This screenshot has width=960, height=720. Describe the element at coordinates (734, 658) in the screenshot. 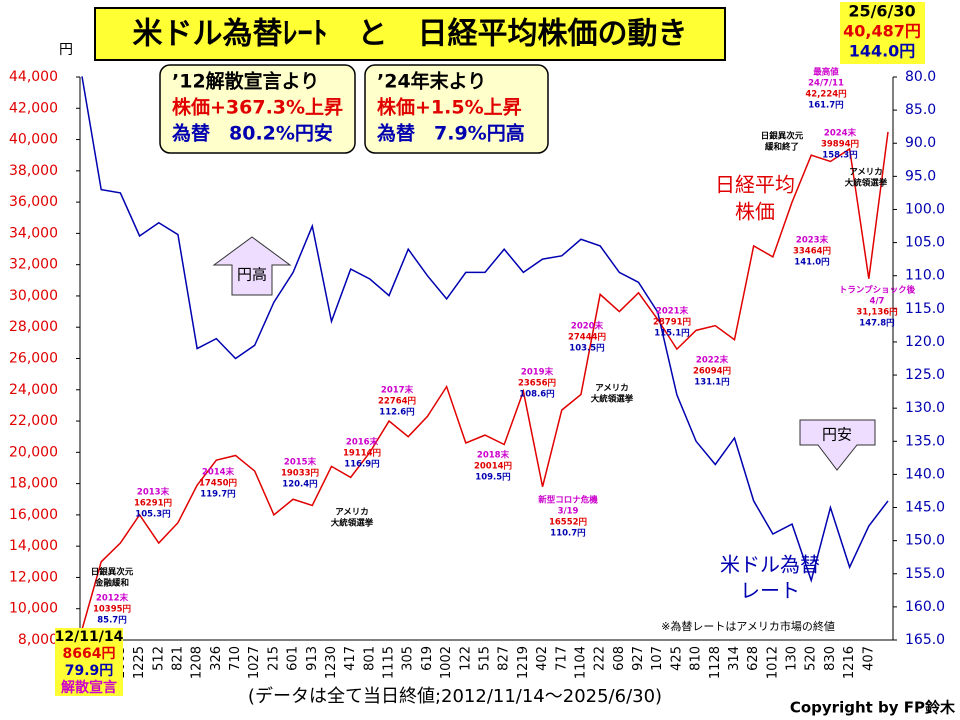

I see `x-tick-label: 314` at that location.